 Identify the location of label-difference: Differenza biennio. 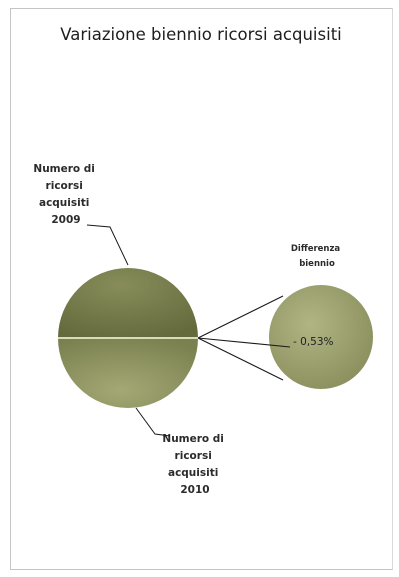
(317, 256).